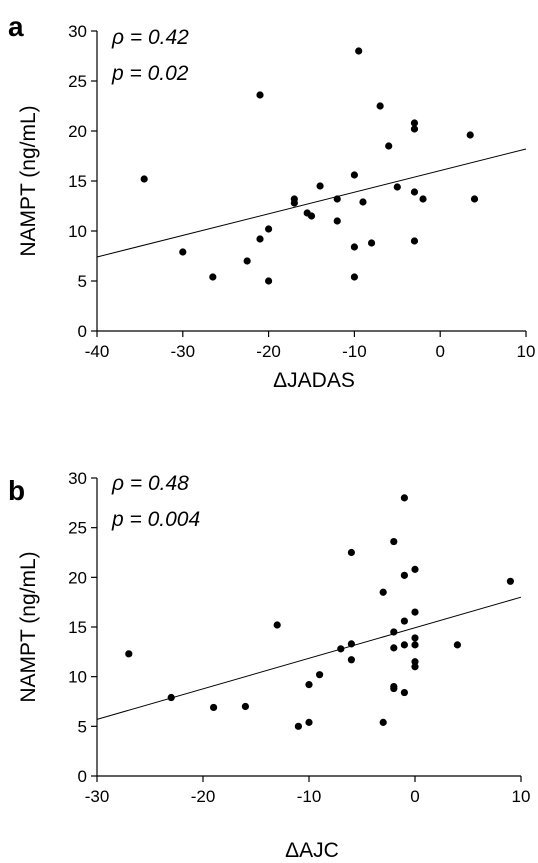  I want to click on panel-a-y-tick-label: 10, so click(77, 231).